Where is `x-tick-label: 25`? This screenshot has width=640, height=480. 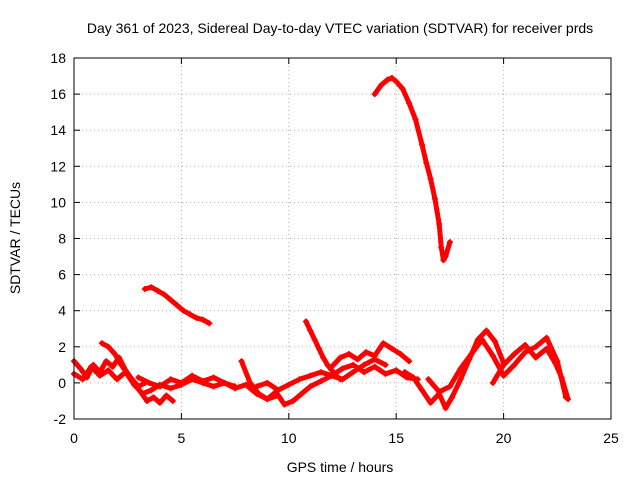
x-tick-label: 25 is located at coordinates (611, 438).